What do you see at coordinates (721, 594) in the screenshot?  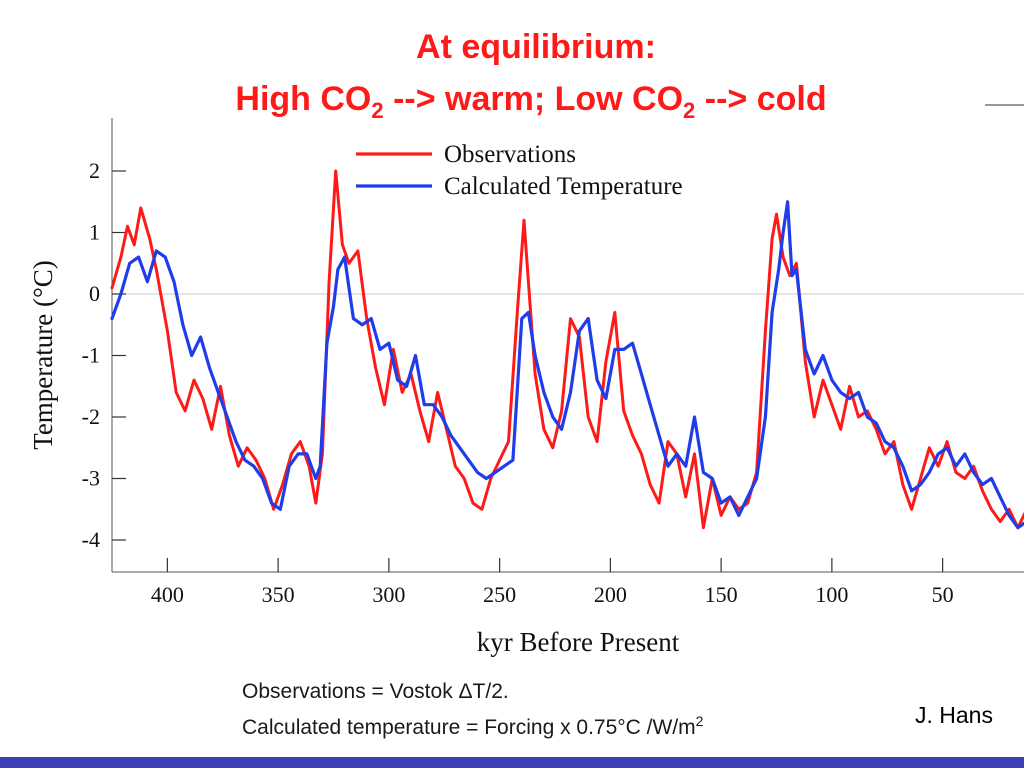 I see `x-tick-label: 150` at bounding box center [721, 594].